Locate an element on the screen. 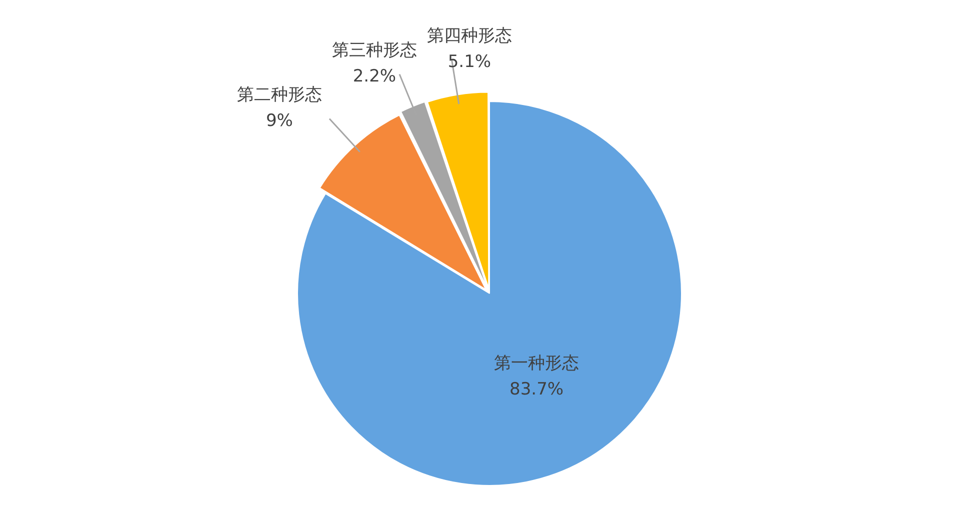 The image size is (979, 517). data-label: 2.2% is located at coordinates (374, 76).